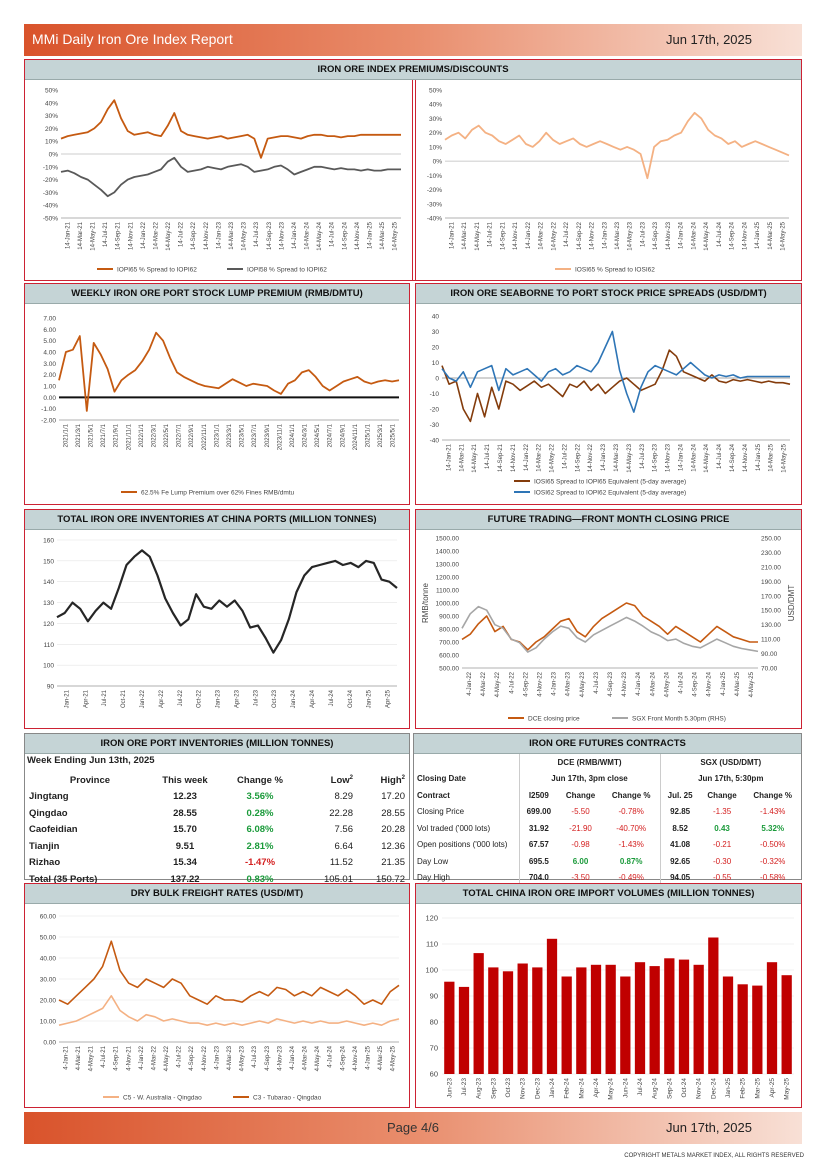 This screenshot has height=1170, width=828. I want to click on x-tick-label: 4-May-21, so click(91, 1058).